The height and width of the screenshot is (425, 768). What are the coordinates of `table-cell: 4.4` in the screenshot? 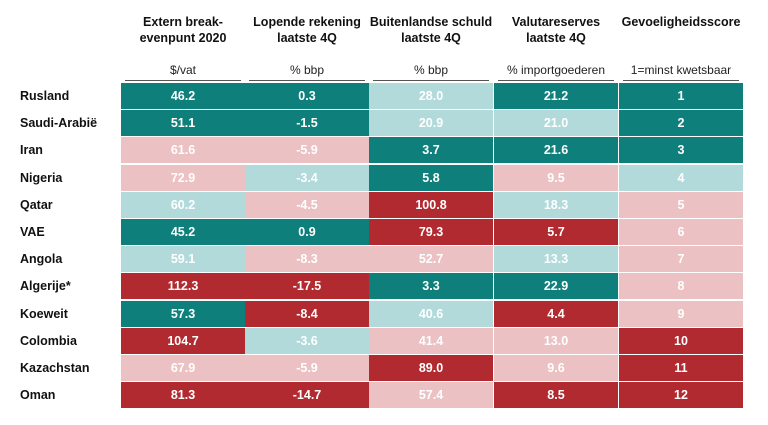 It's located at (556, 314).